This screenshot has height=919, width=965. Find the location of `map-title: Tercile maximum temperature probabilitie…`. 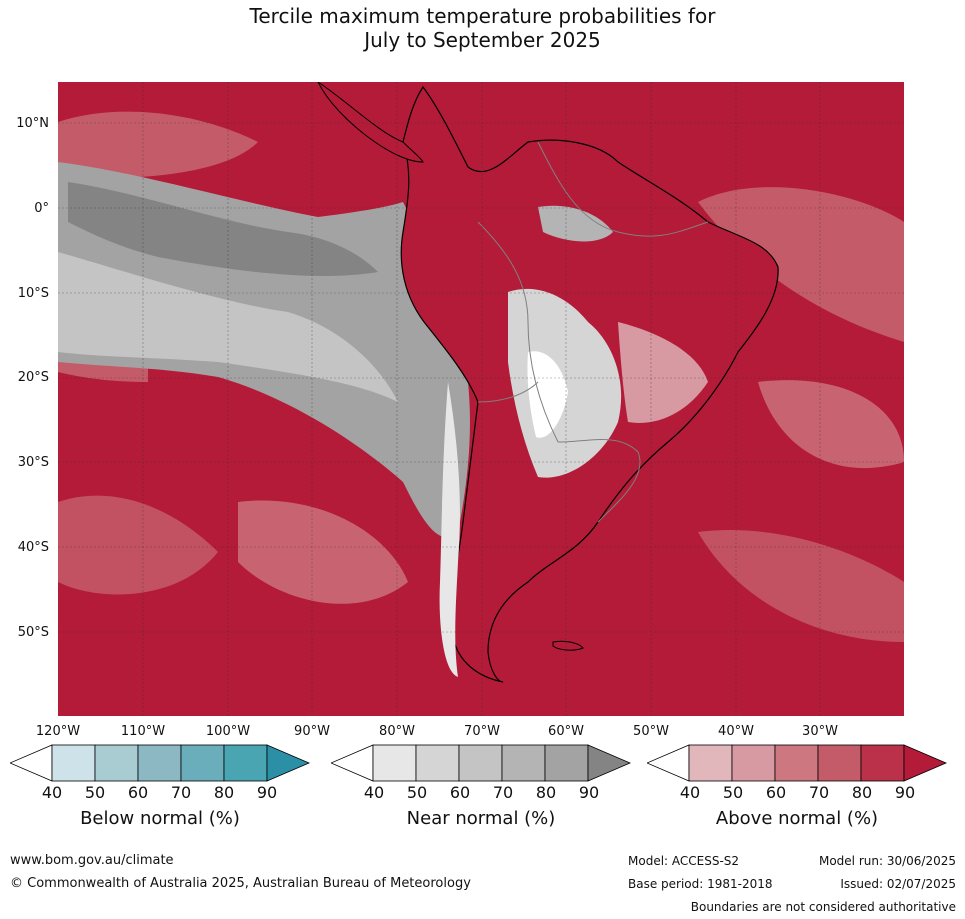

map-title: Tercile maximum temperature probabilitie… is located at coordinates (482, 28).